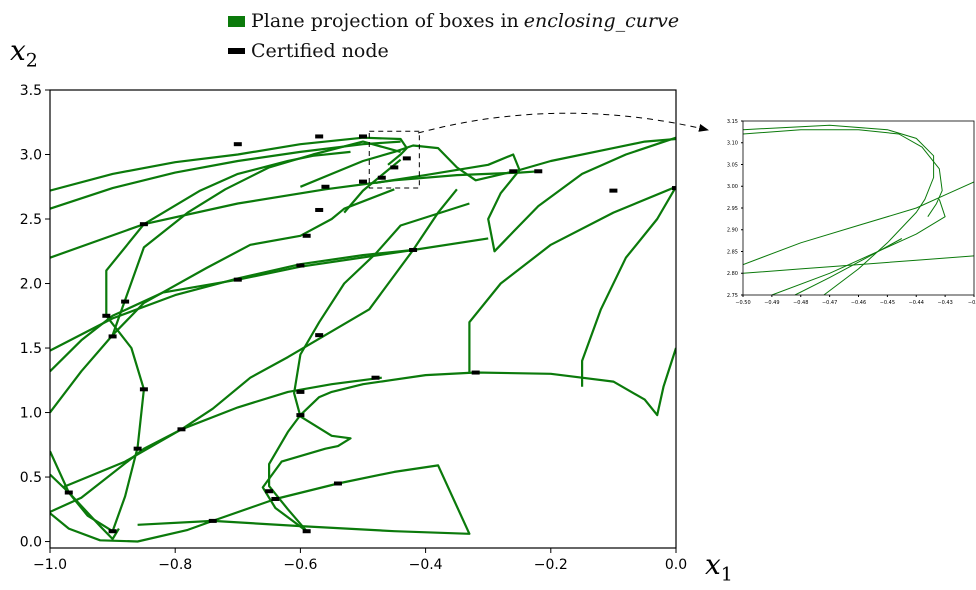 Image resolution: width=976 pixels, height=590 pixels. Describe the element at coordinates (31, 543) in the screenshot. I see `y-tick-label-1: 0.0` at that location.